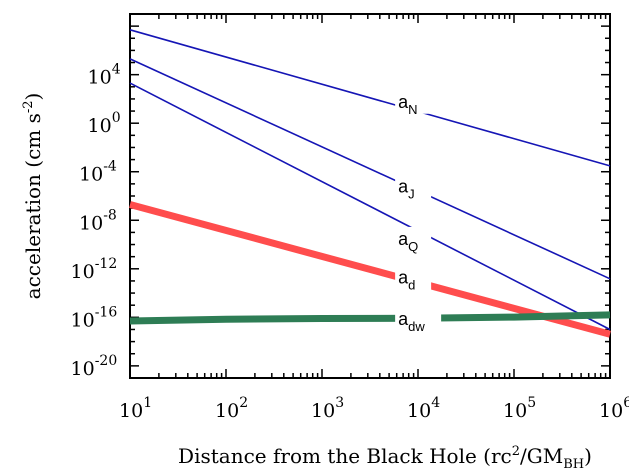 Image resolution: width=629 pixels, height=469 pixels. What do you see at coordinates (98, 172) in the screenshot?
I see `y-tick-label: 10⁻⁴` at bounding box center [98, 172].